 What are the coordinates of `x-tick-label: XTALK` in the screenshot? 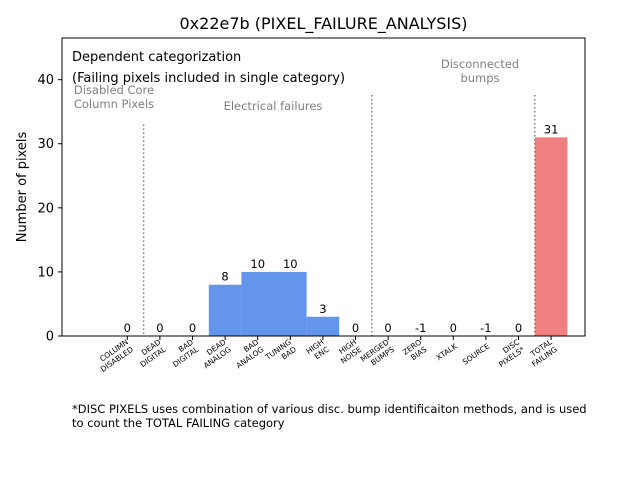 It's located at (447, 351).